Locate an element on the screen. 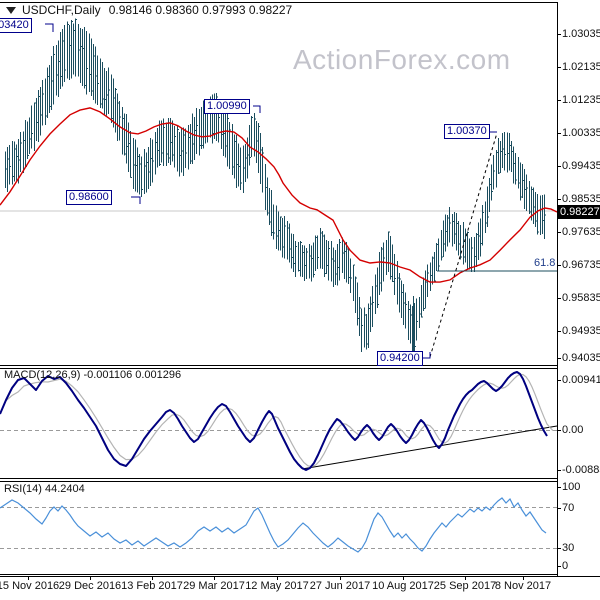 The image size is (600, 600). price-trendline-dashed is located at coordinates (463, 245).